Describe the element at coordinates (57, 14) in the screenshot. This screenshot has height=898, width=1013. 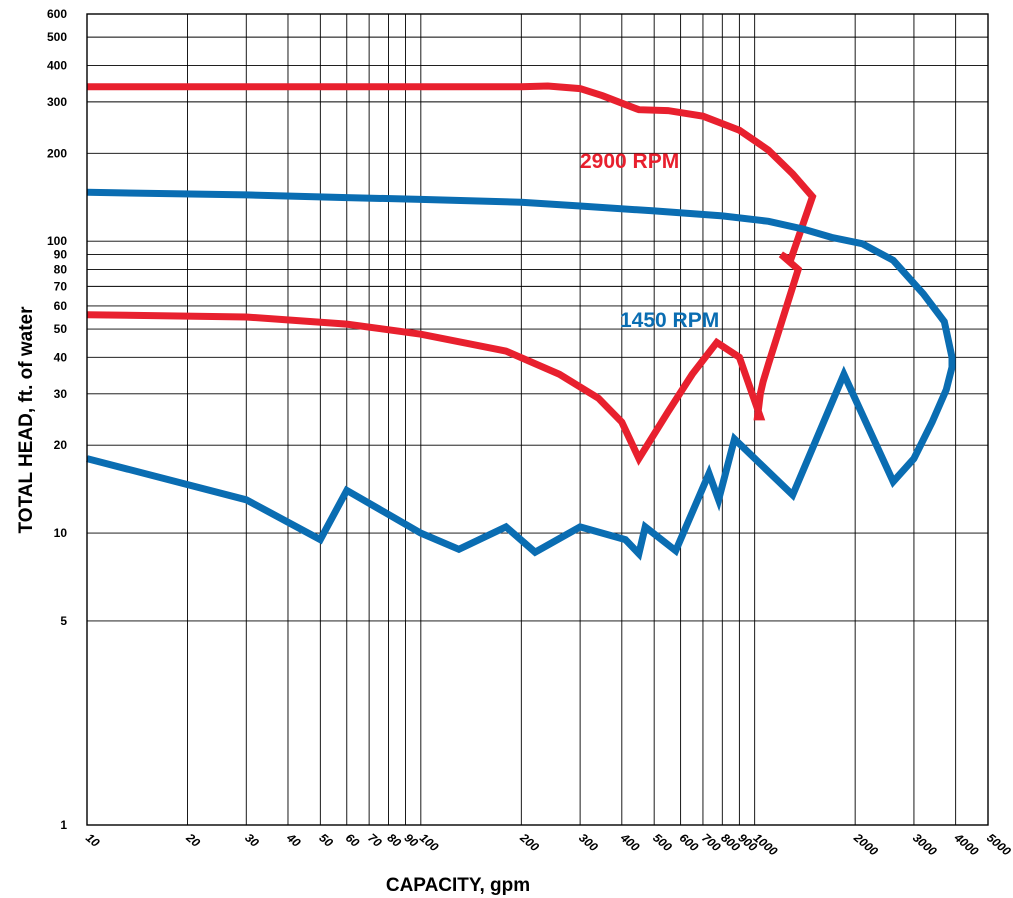
I see `y-tick-label-16: 600` at that location.